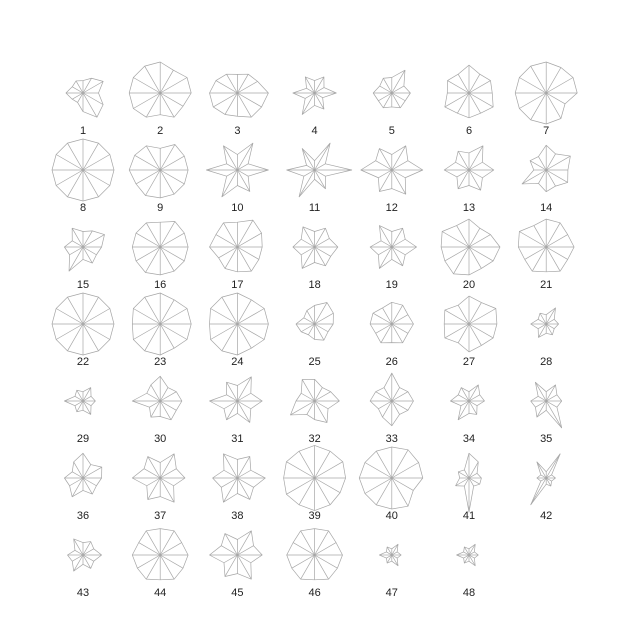  Describe the element at coordinates (546, 439) in the screenshot. I see `star-label-35: 35` at that location.